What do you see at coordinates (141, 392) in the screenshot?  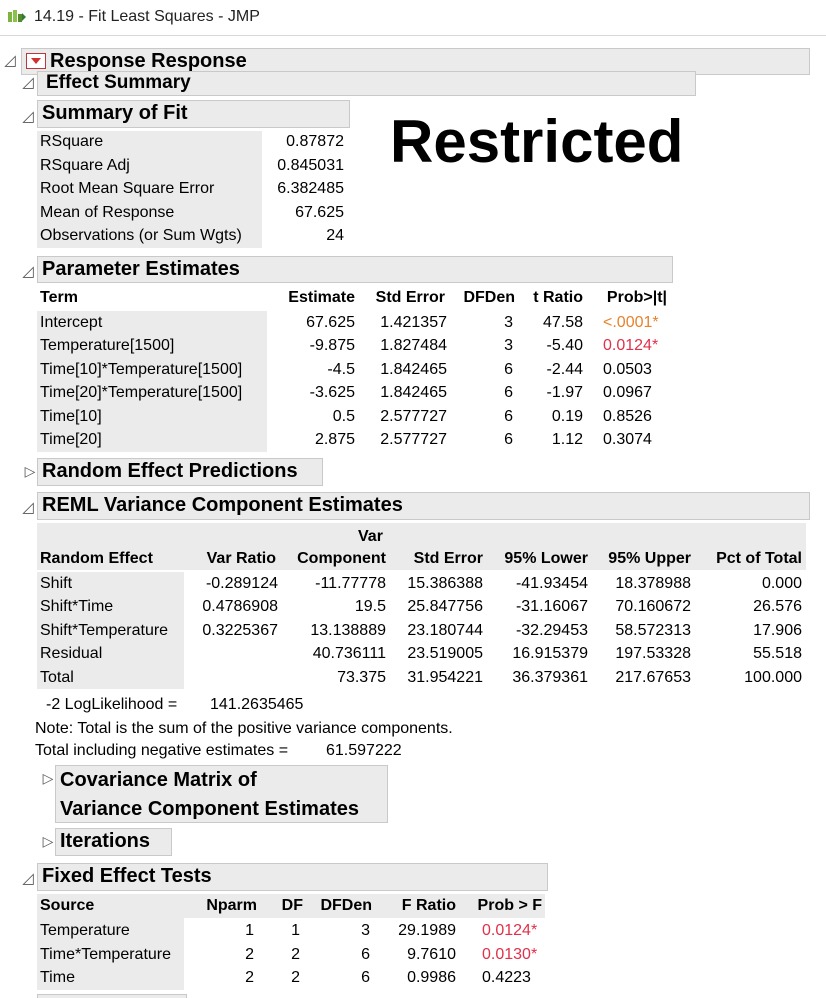 I see `pe-term: Time[20]*Temperature[1500]` at bounding box center [141, 392].